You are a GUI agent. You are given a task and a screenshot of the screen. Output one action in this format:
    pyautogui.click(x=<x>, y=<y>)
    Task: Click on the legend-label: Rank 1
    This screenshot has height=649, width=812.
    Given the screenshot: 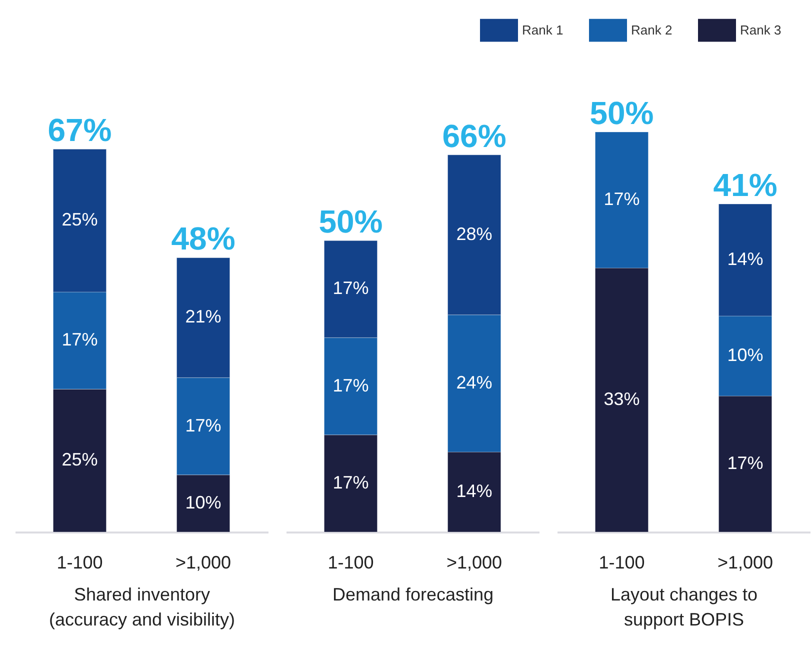 What is the action you would take?
    pyautogui.click(x=543, y=30)
    